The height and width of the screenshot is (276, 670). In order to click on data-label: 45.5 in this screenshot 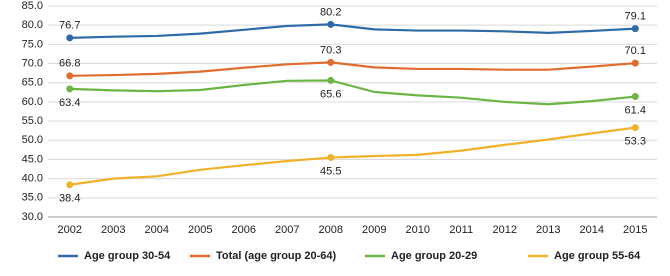, I will do `click(330, 171)`.